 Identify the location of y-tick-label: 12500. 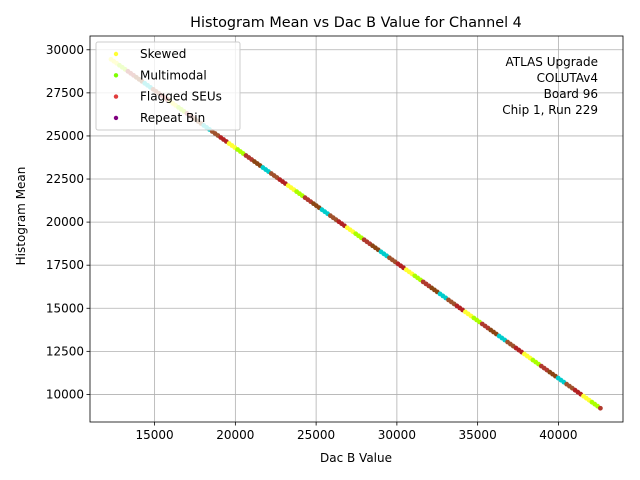
(65, 351).